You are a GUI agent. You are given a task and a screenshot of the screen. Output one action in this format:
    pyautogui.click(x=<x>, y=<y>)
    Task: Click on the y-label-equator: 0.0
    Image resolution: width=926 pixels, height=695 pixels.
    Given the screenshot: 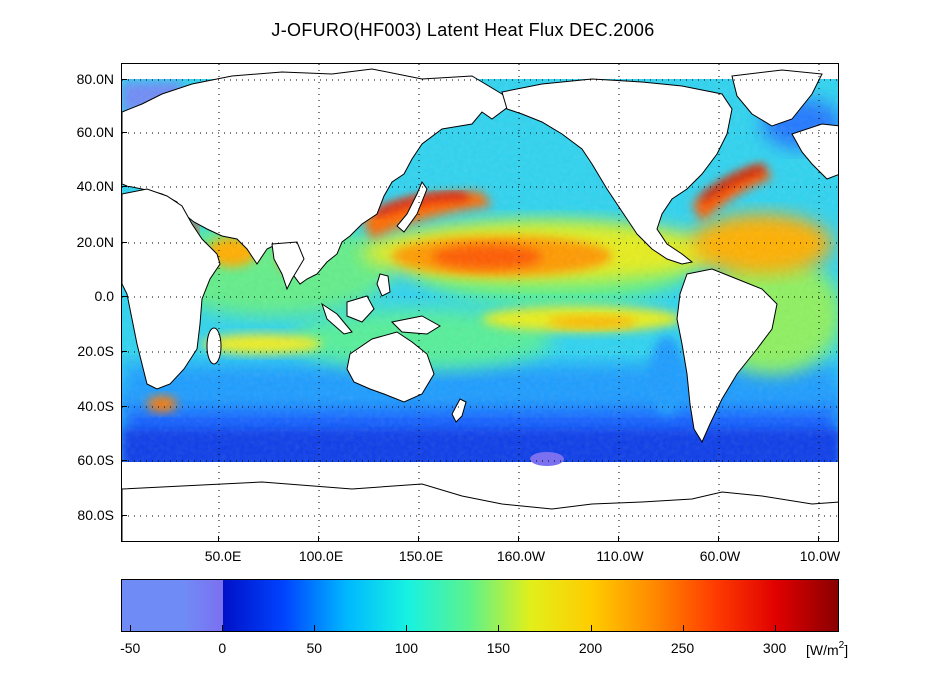 What is the action you would take?
    pyautogui.click(x=104, y=296)
    